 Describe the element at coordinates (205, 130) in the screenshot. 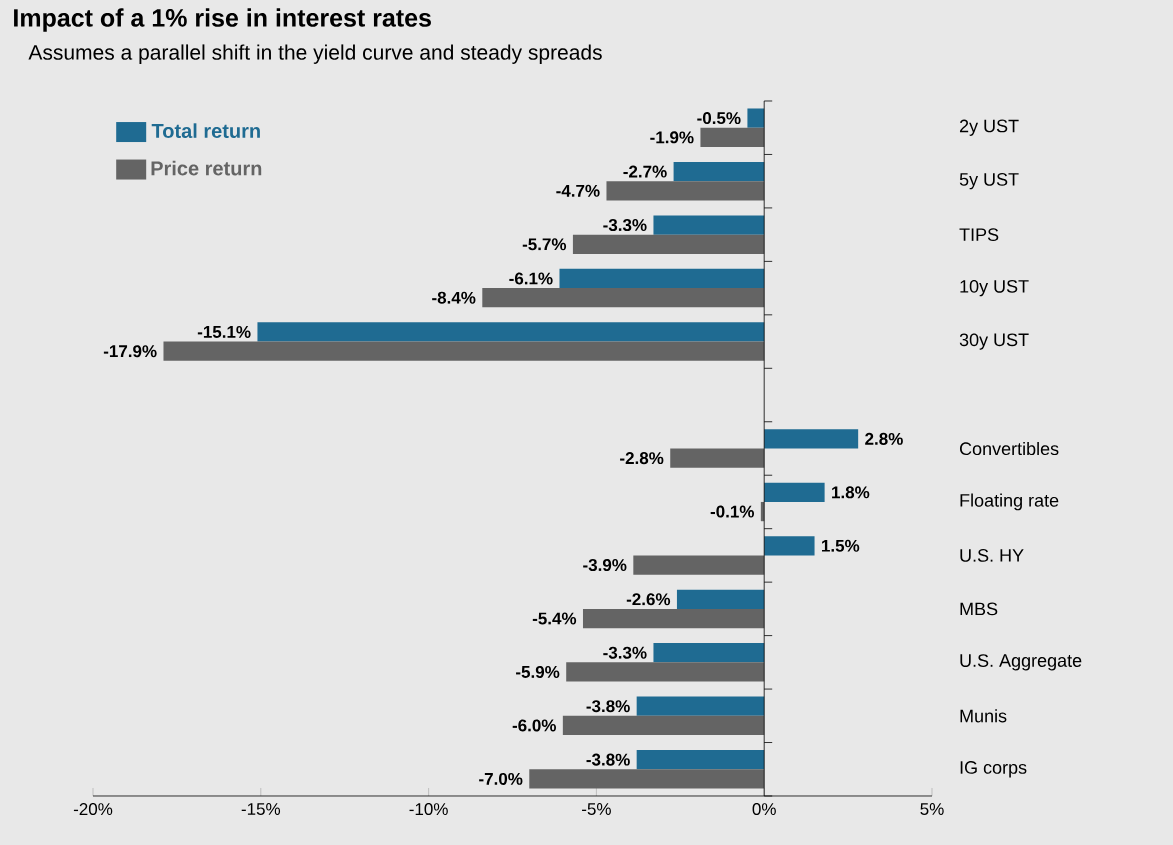

I see `legend-label: Total return` at that location.